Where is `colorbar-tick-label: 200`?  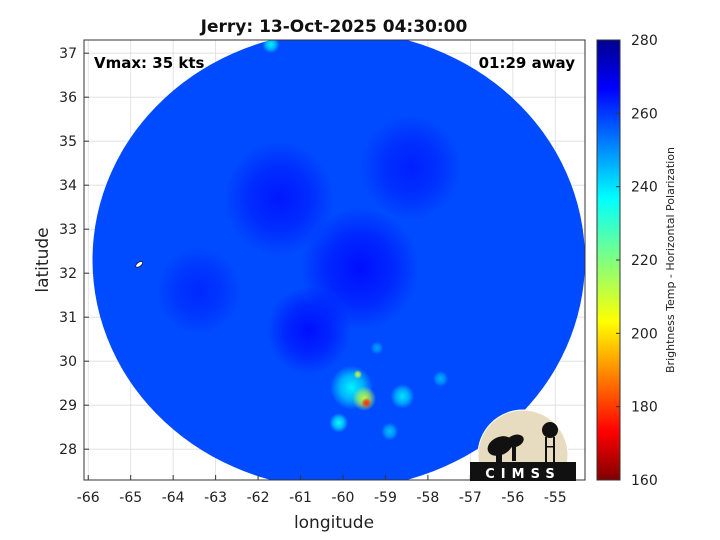
colorbar-tick-label: 200 is located at coordinates (644, 334).